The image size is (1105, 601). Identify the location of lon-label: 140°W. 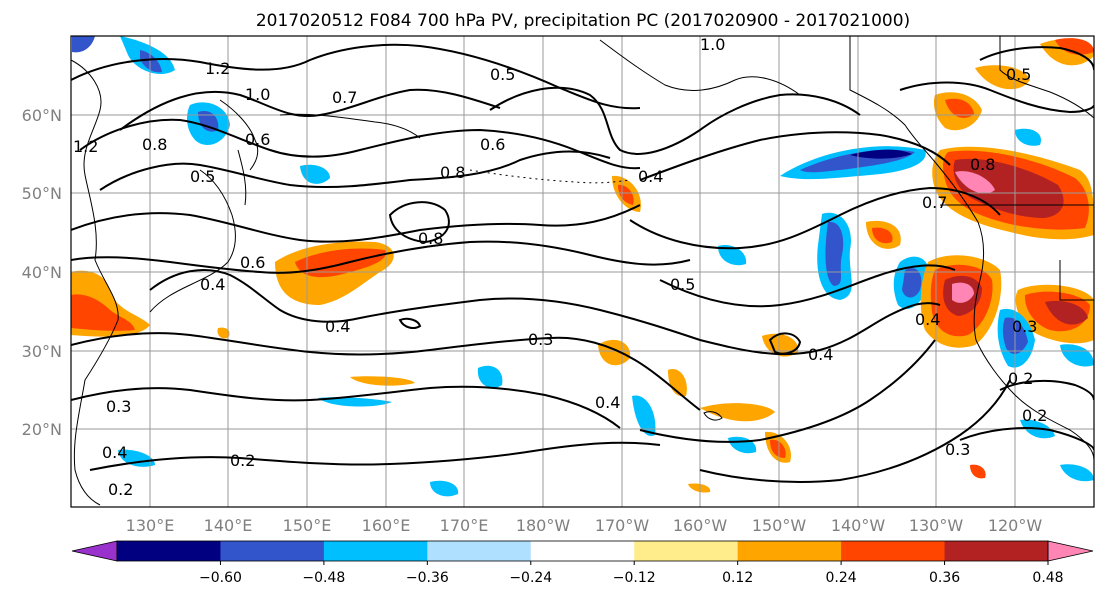
(858, 525).